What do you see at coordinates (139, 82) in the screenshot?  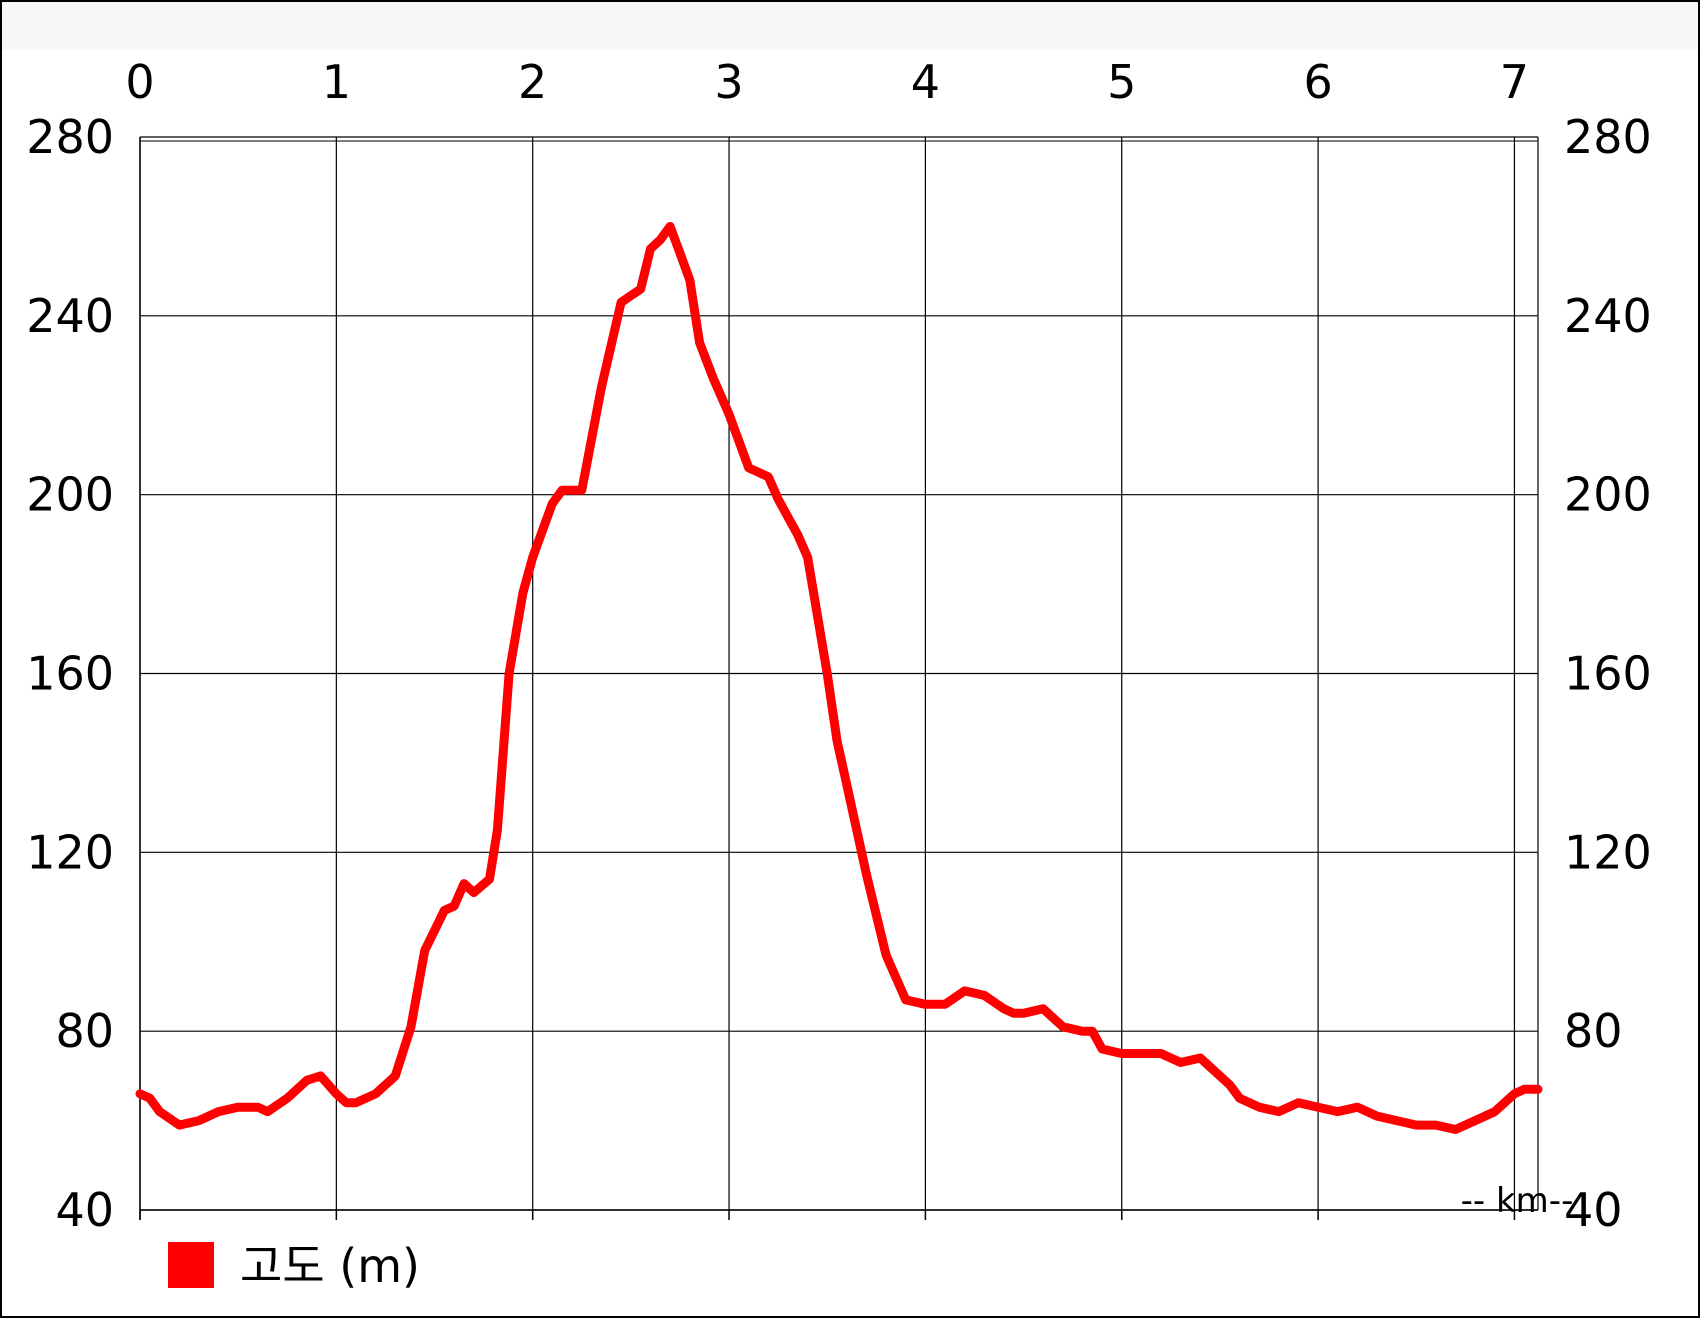 I see `x-tick-label-0: 0` at bounding box center [139, 82].